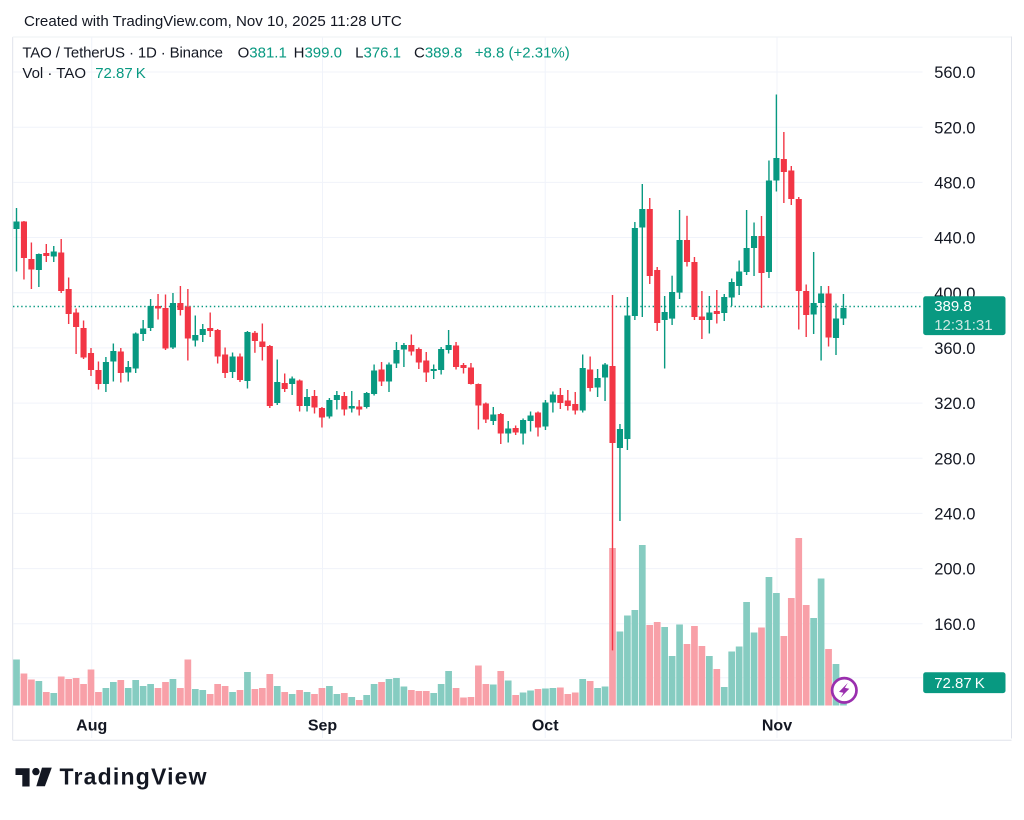  I want to click on svg-text: C389.8, so click(438, 53).